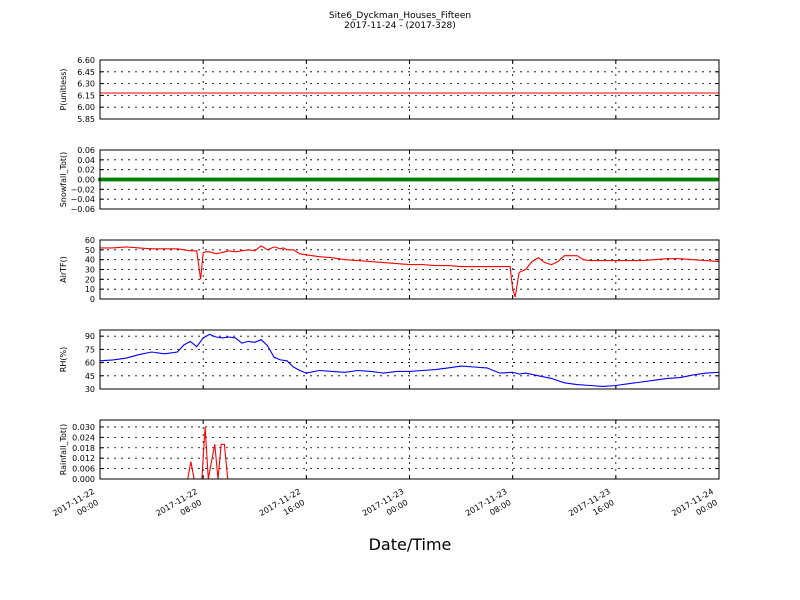  What do you see at coordinates (63, 359) in the screenshot?
I see `y-axis-label: RH(%)` at bounding box center [63, 359].